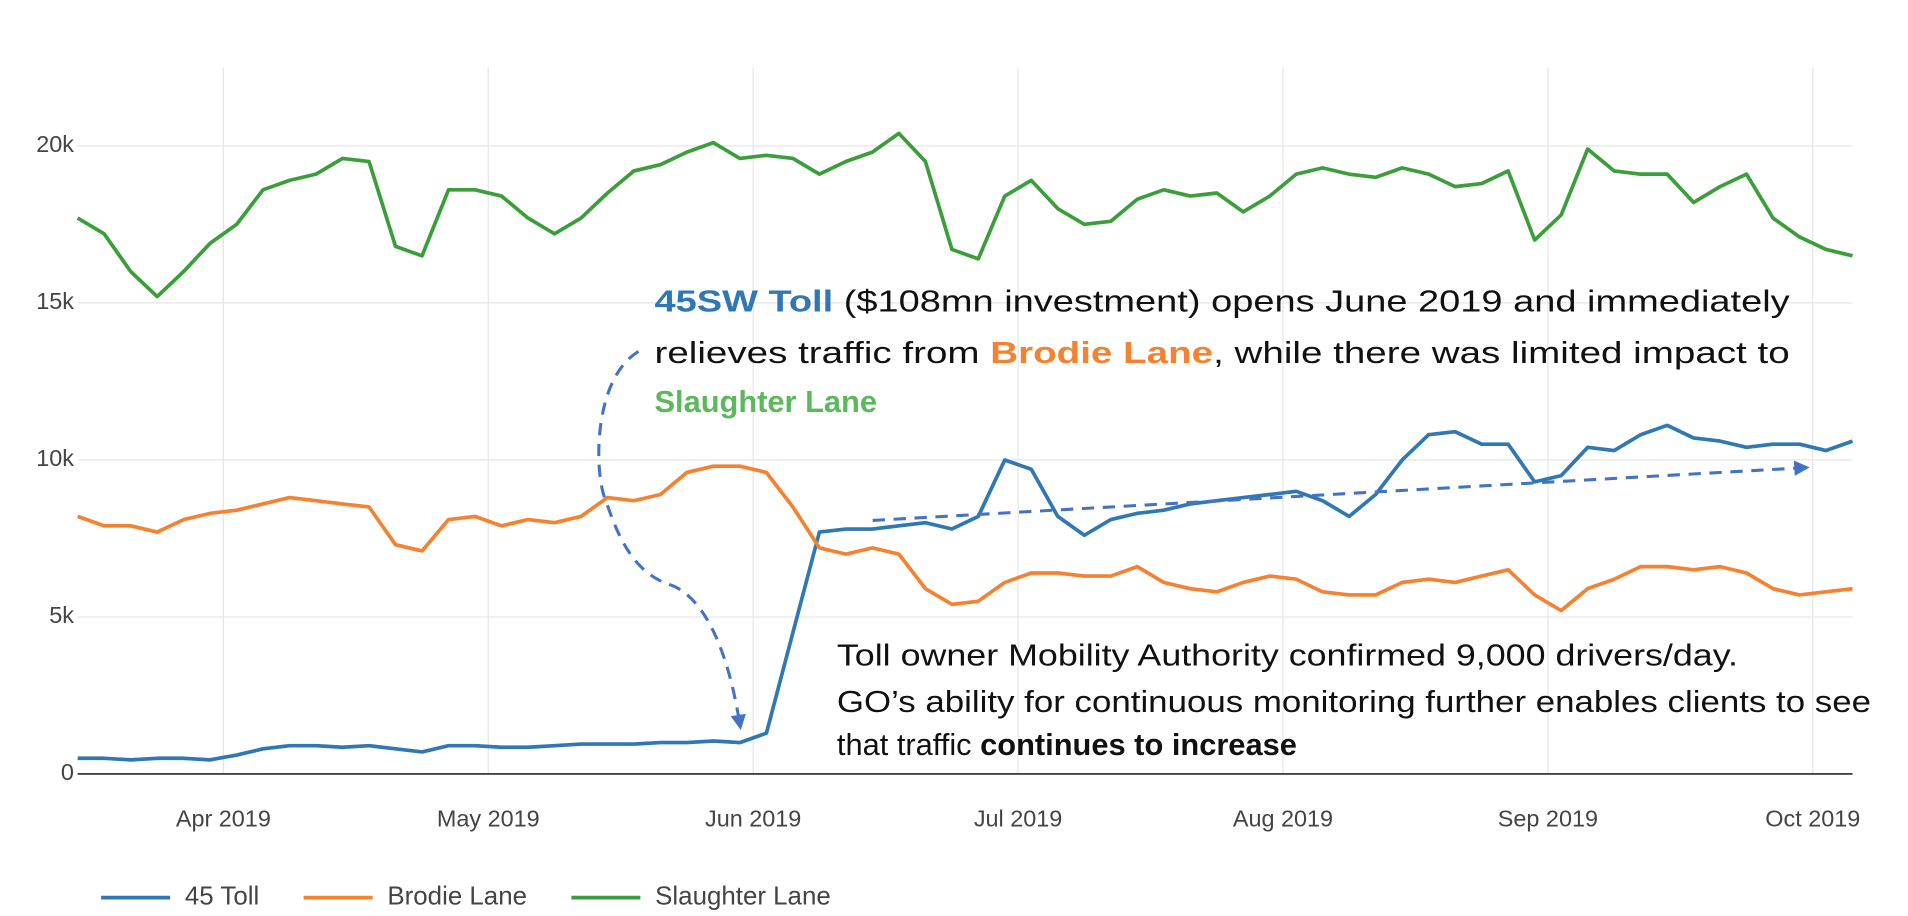 This screenshot has width=1908, height=916. I want to click on x-tick-label: Apr 2019, so click(223, 819).